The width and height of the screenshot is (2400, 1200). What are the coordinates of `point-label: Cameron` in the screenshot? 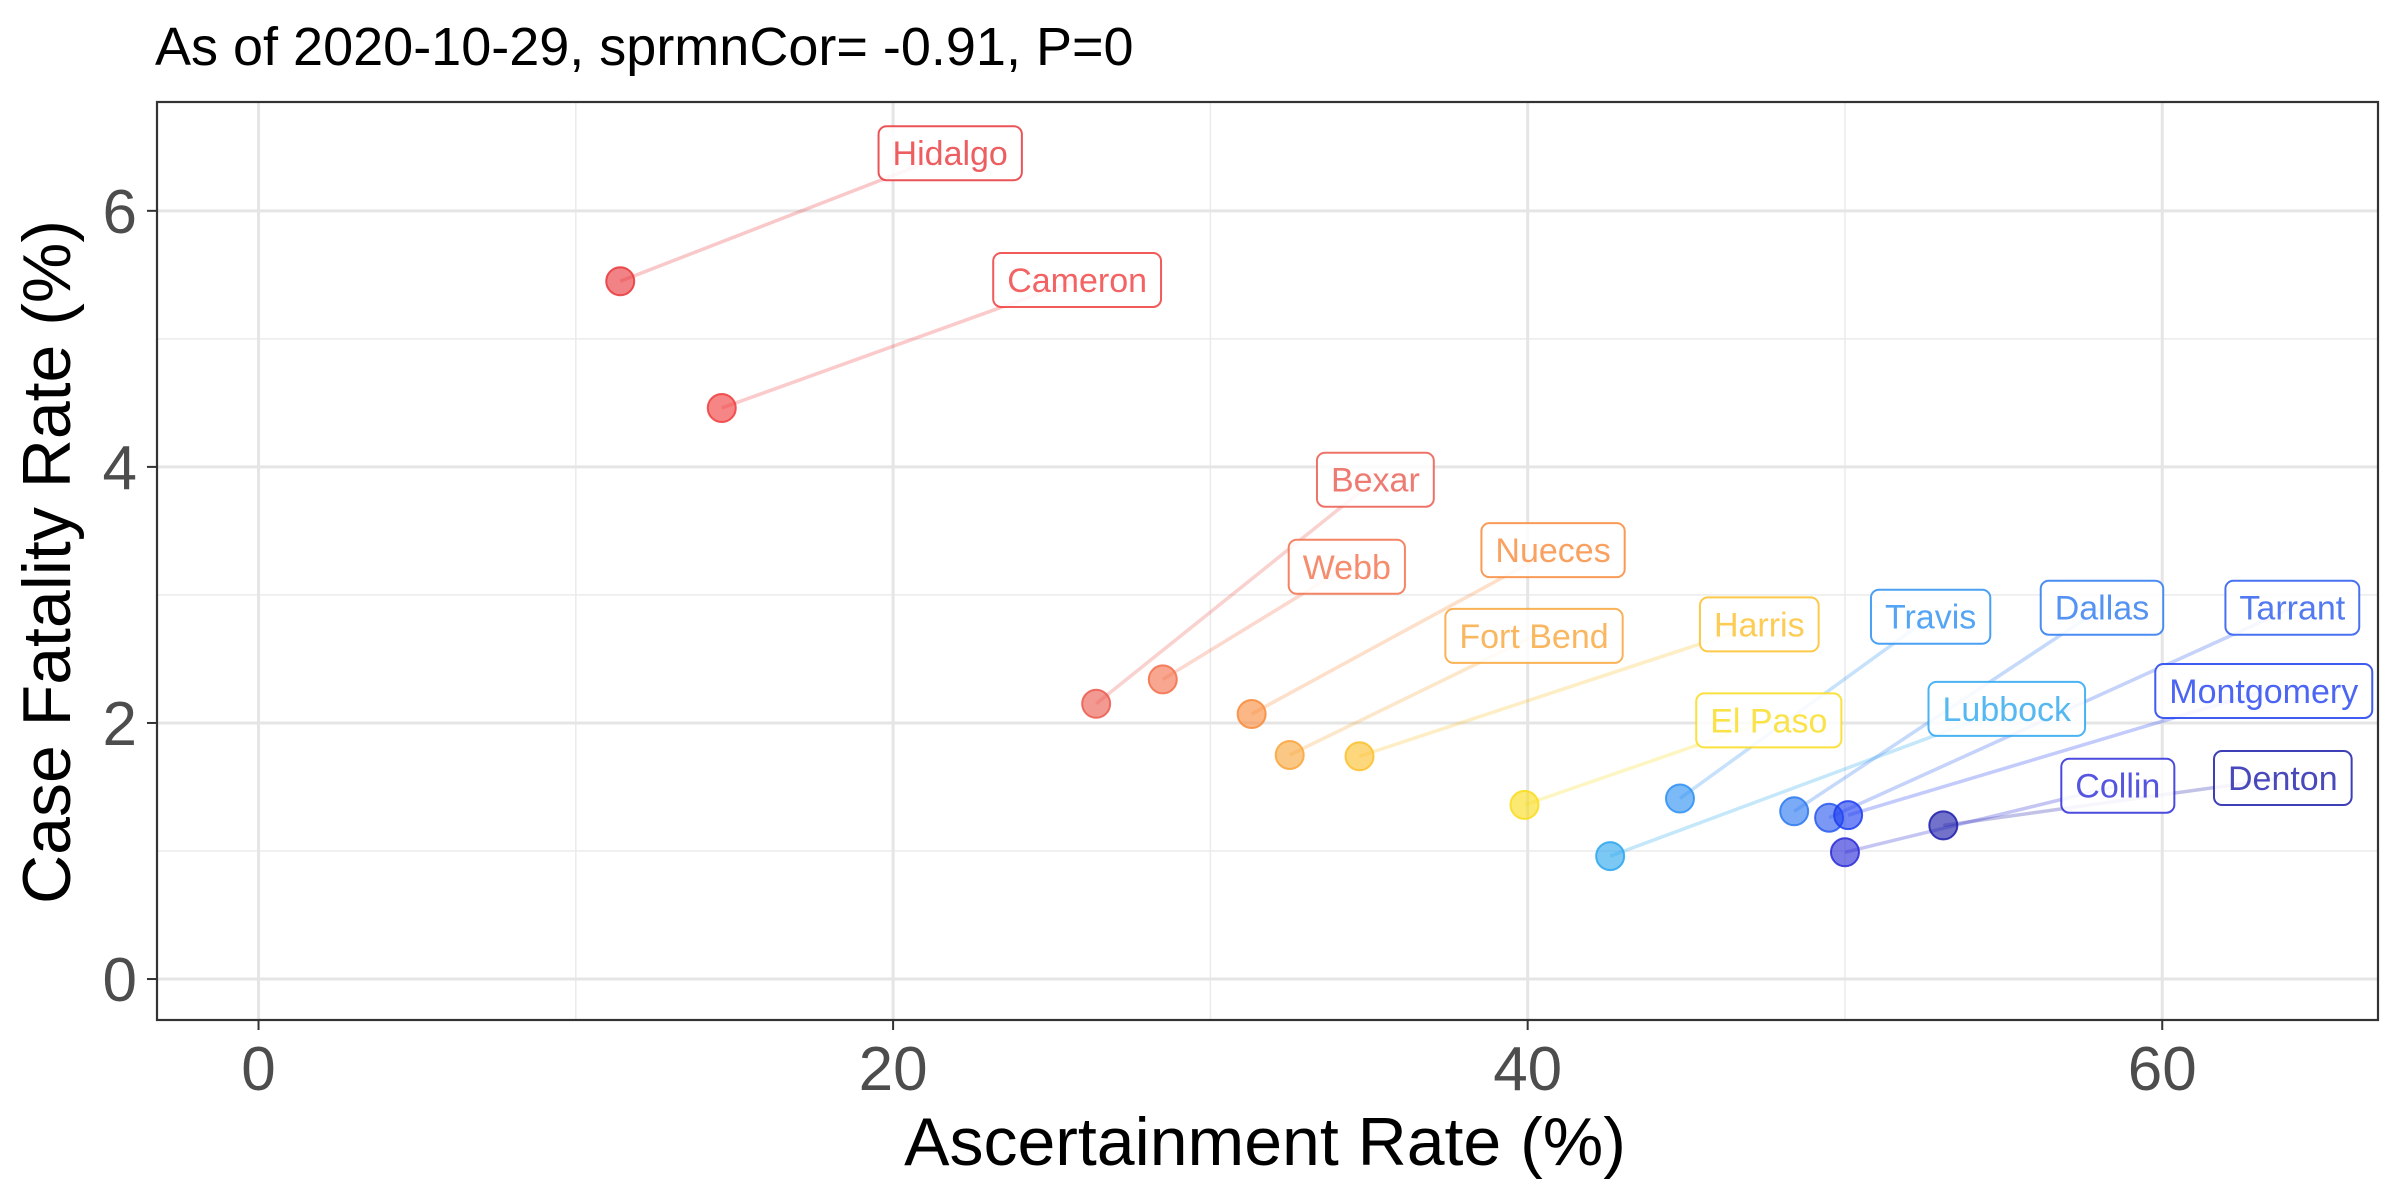 It's located at (1077, 279).